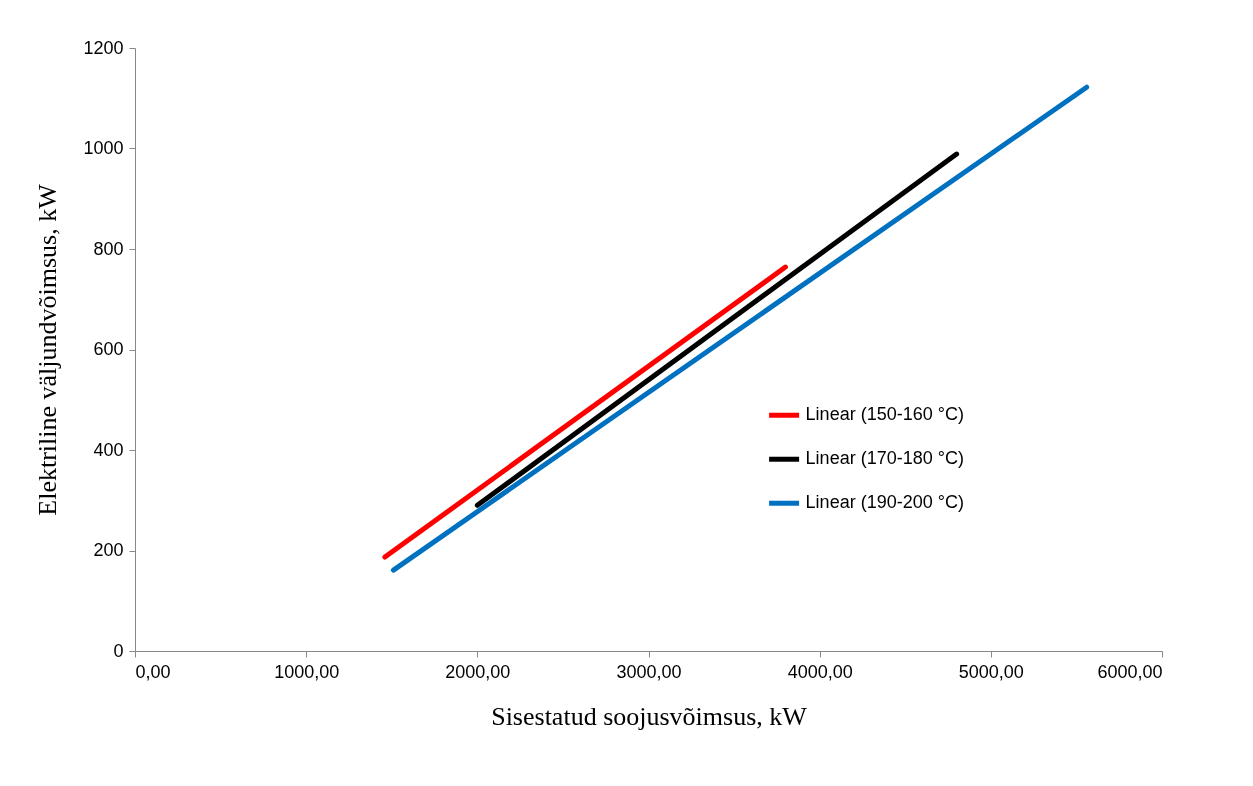 This screenshot has width=1253, height=786. Describe the element at coordinates (153, 671) in the screenshot. I see `x-tick-label: 0,00` at that location.